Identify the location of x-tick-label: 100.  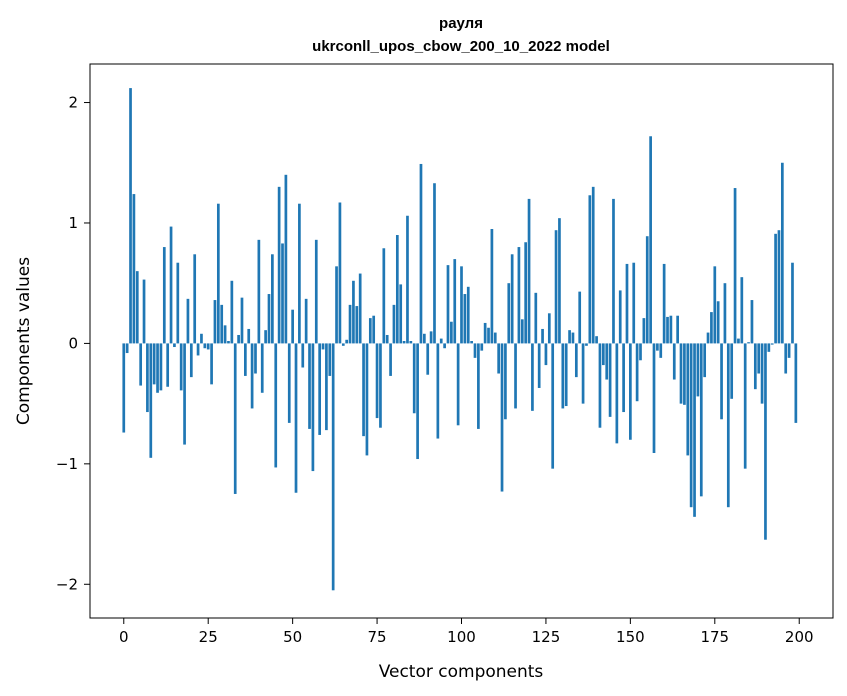
(461, 637).